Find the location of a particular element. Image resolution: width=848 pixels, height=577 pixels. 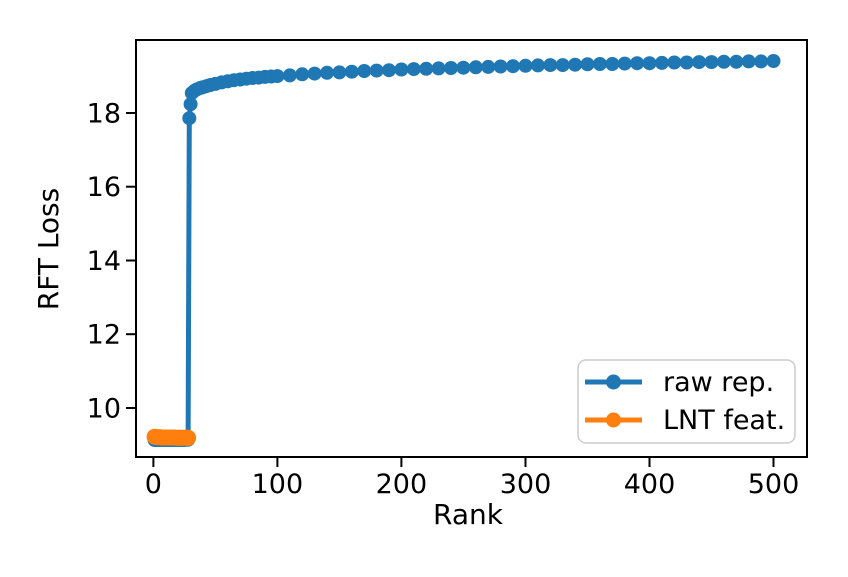

legend-marker-lnt-feat is located at coordinates (613, 420).